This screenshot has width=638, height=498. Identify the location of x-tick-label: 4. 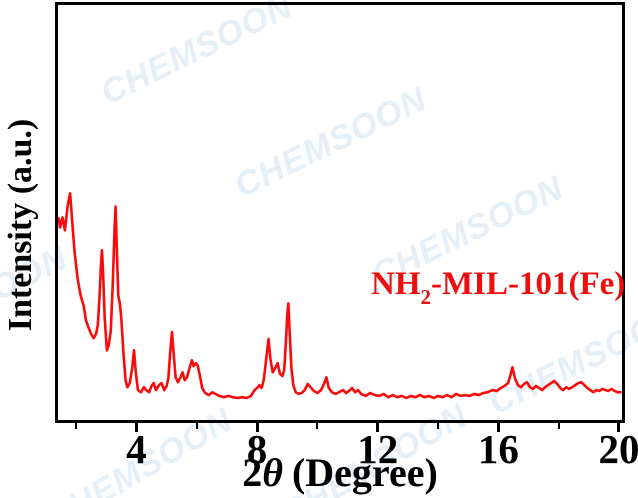
(136, 449).